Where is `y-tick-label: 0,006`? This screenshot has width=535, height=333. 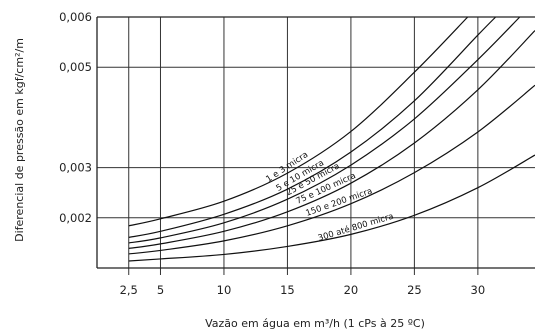 y-tick-label: 0,006 is located at coordinates (75, 17).